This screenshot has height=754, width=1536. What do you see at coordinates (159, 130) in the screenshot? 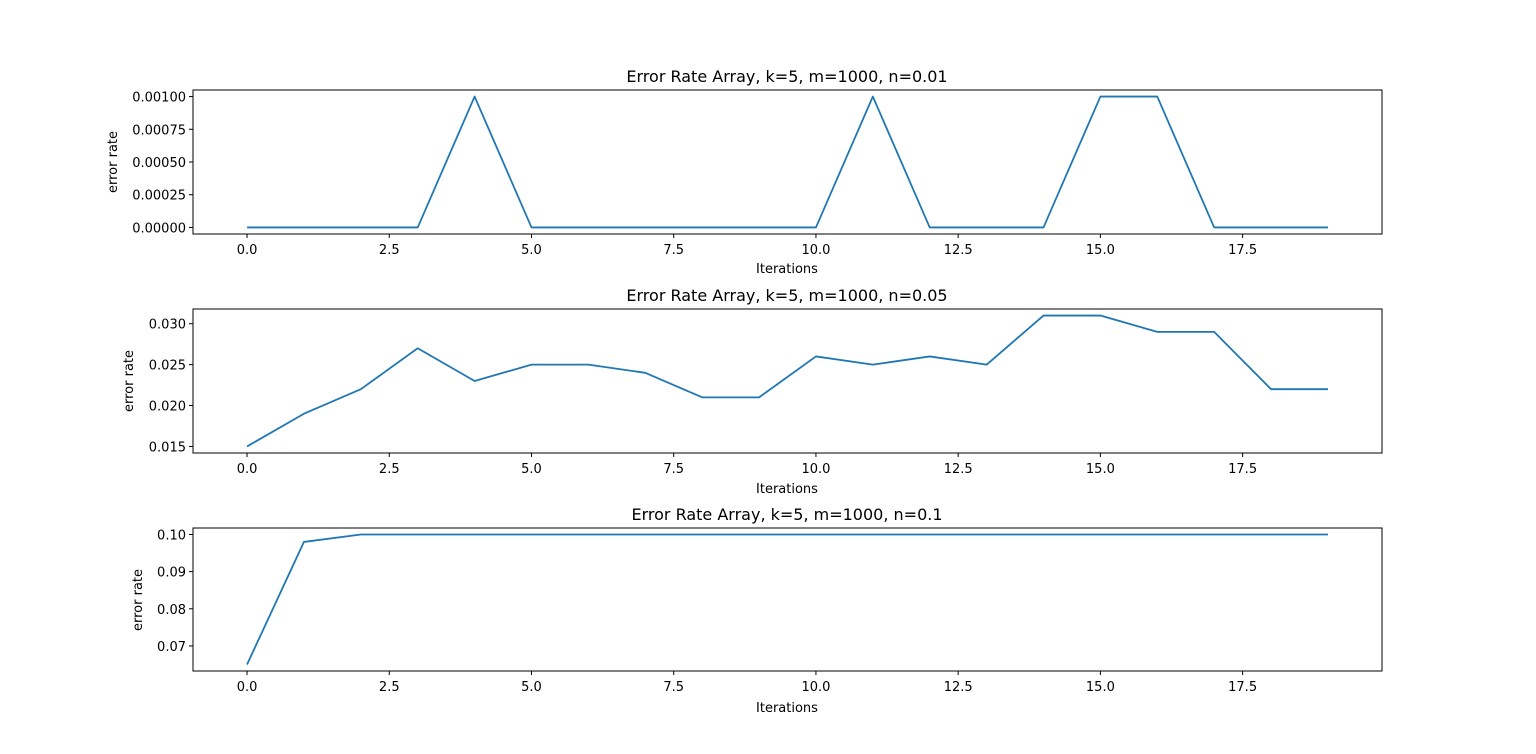
I see `subplot-1-ytick-label-3: 0.00075` at bounding box center [159, 130].